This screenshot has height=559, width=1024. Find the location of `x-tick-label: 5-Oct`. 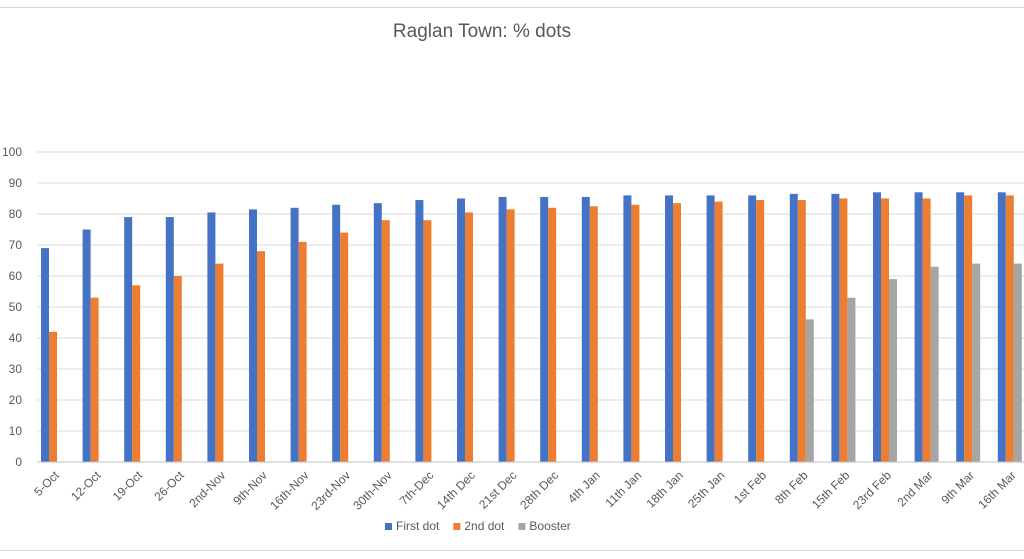

x-tick-label: 5-Oct is located at coordinates (46, 483).